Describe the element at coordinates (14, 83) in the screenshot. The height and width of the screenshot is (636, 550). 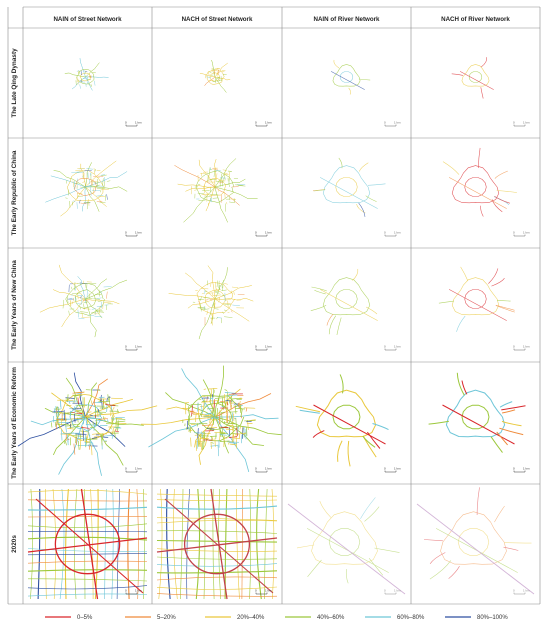
I see `row-label: The Late Qing Dynasty` at that location.